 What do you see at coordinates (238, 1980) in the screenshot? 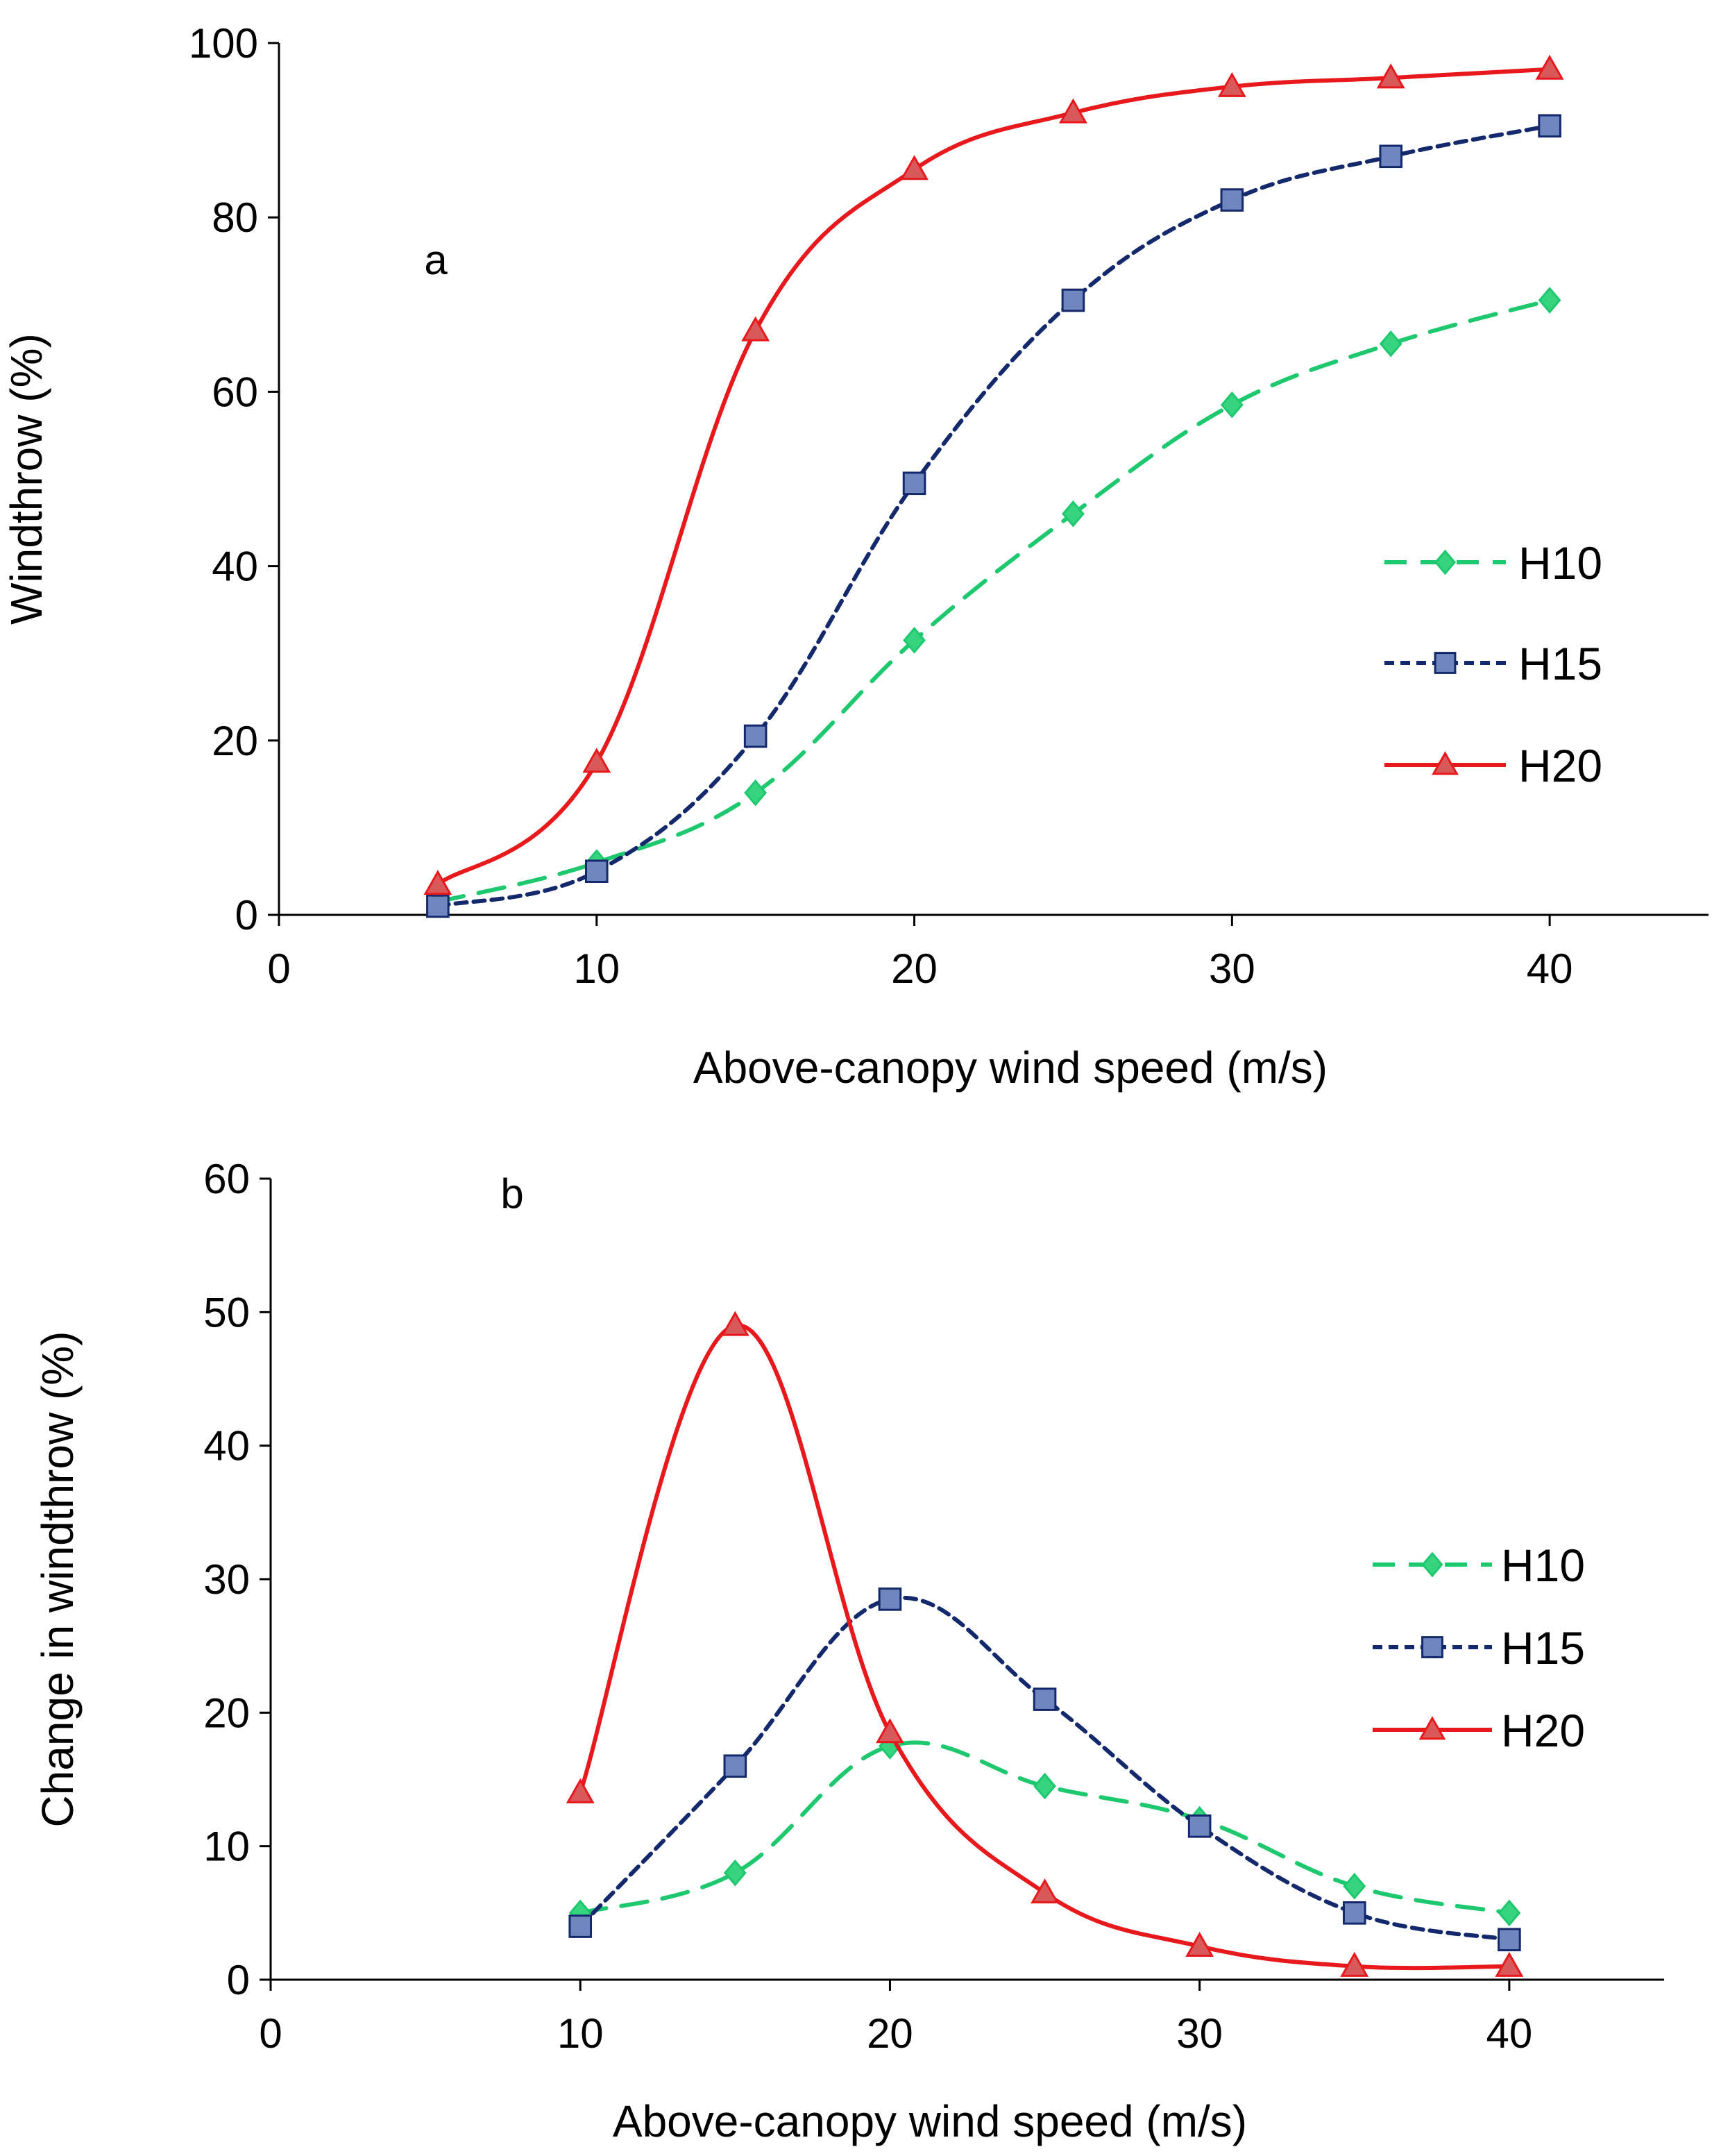
I see `y-tick-label-b-0: 0` at bounding box center [238, 1980].